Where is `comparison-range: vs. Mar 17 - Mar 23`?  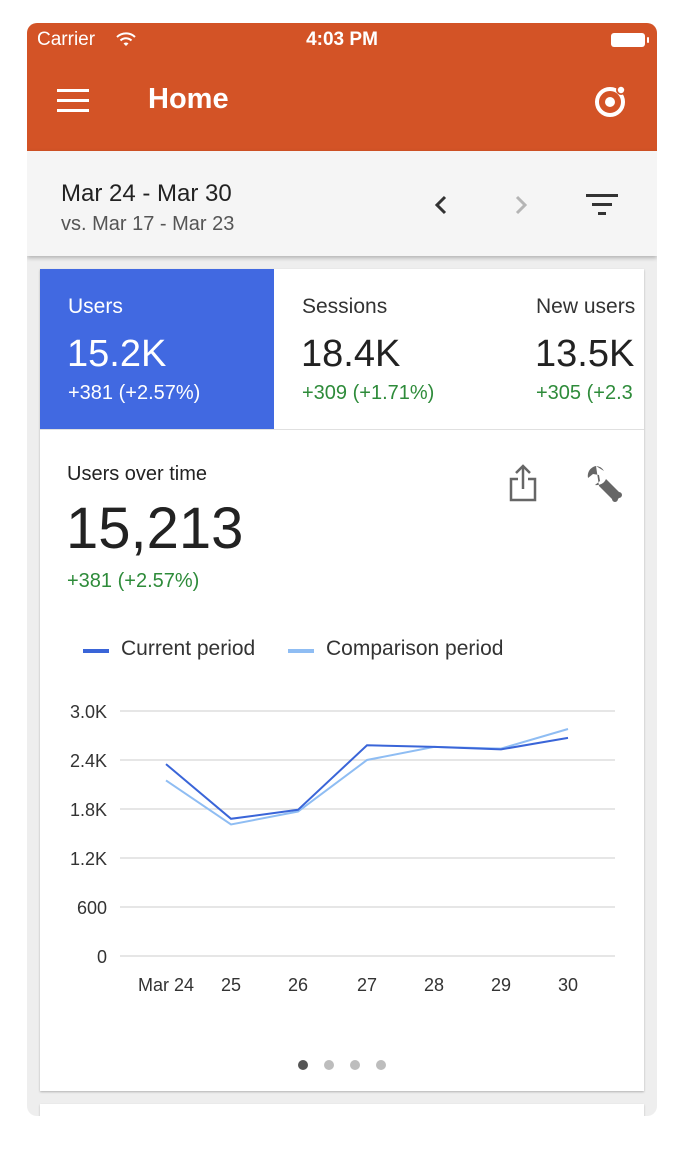 comparison-range: vs. Mar 17 - Mar 23 is located at coordinates (148, 224).